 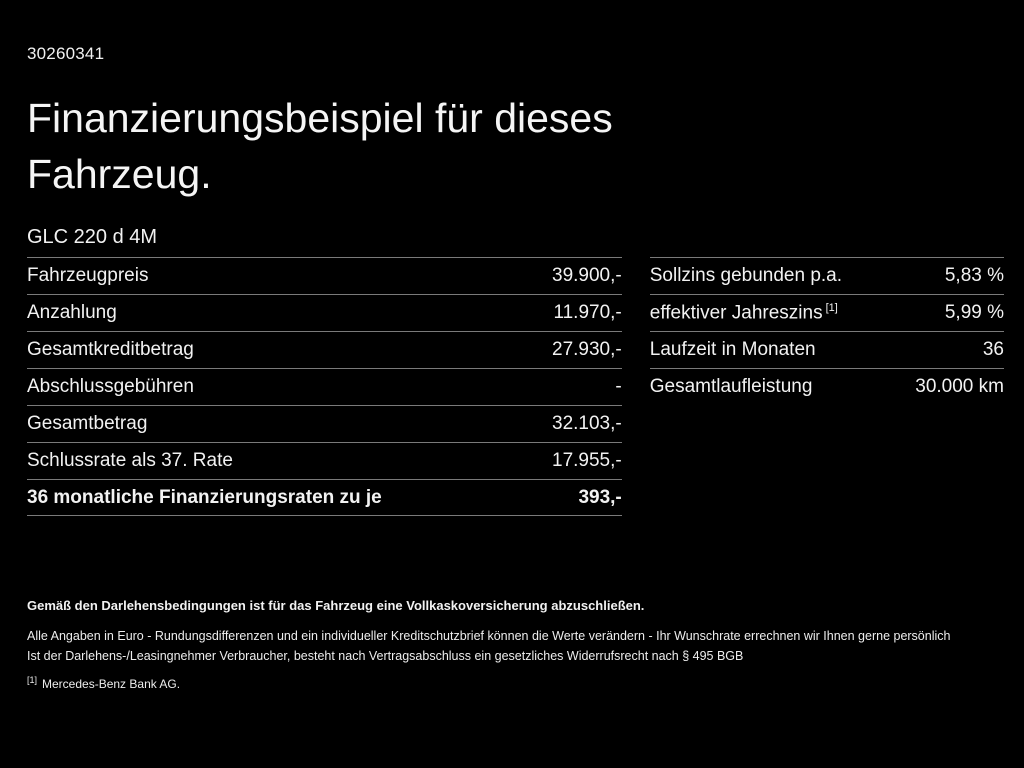 I want to click on row-label: Gesamtlaufleistung, so click(x=731, y=386).